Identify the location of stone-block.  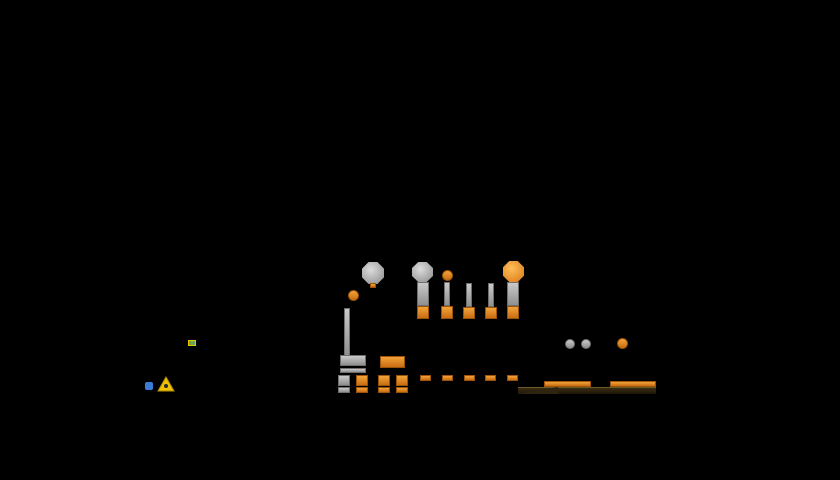
(353, 360).